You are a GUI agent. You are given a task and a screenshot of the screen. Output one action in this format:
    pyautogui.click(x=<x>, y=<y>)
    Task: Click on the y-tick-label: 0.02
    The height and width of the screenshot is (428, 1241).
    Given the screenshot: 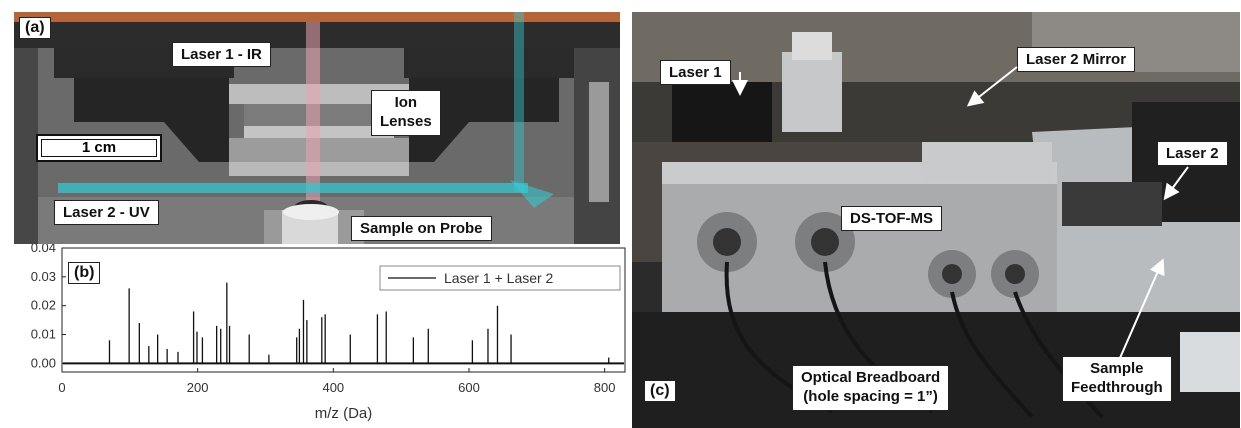 What is the action you would take?
    pyautogui.click(x=43, y=305)
    